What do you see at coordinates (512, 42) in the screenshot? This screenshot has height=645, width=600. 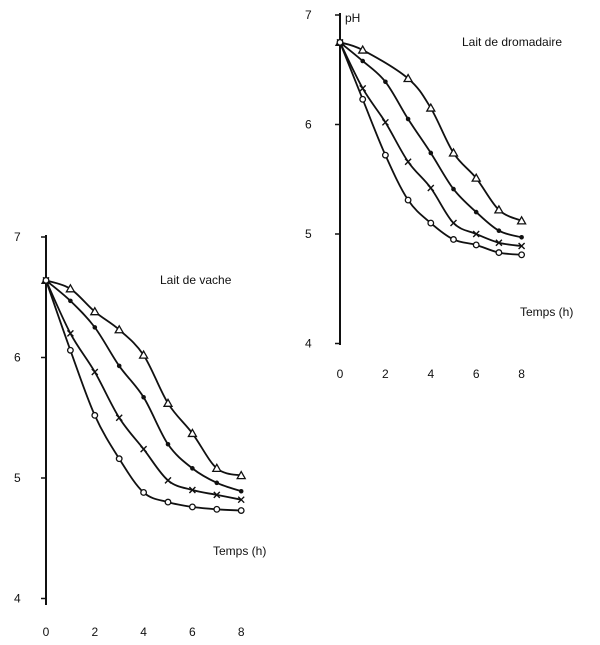 I see `chart-title: Lait de dromadaire` at bounding box center [512, 42].